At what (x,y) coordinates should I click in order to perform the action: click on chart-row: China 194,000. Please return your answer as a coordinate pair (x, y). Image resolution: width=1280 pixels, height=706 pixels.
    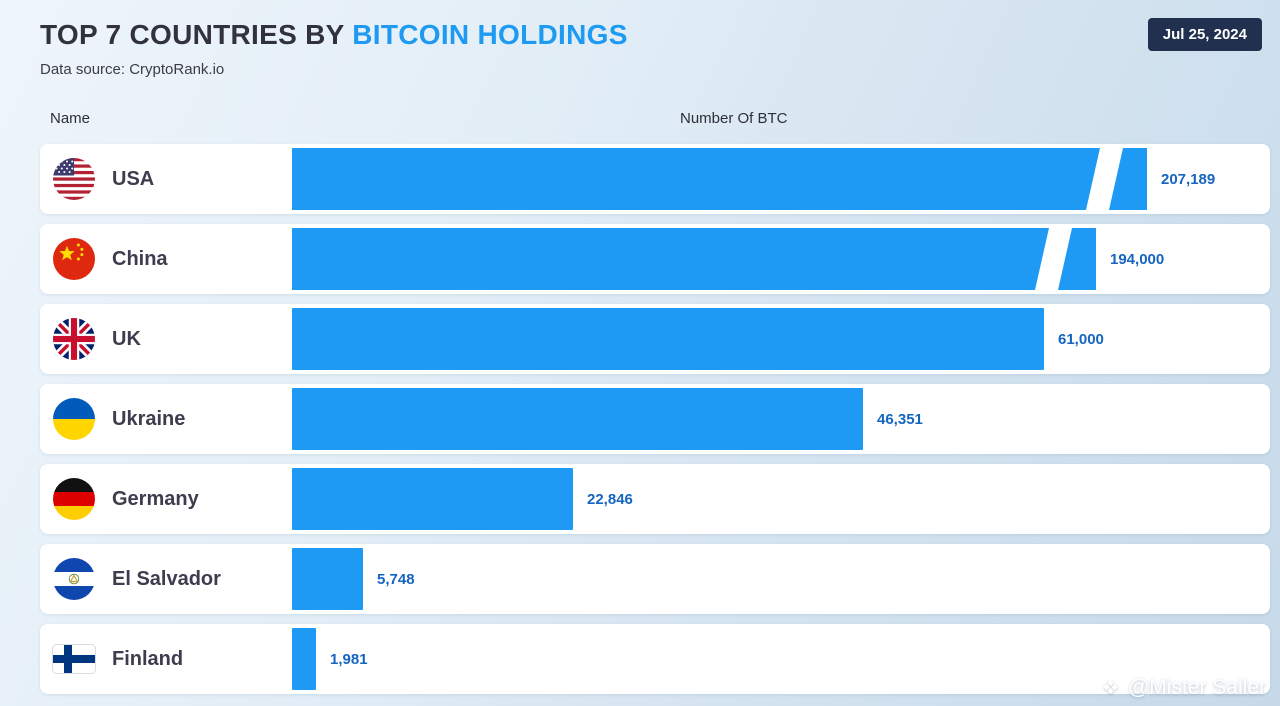
    Looking at the image, I should click on (655, 259).